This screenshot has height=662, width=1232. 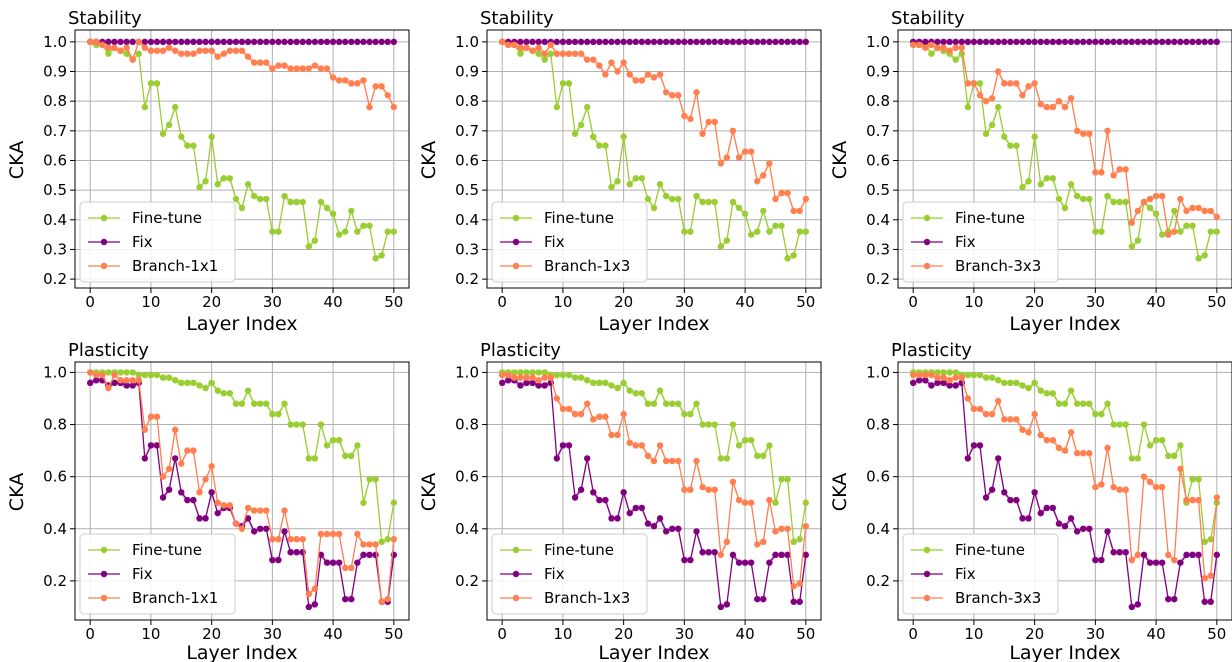 I want to click on y-tick-label: 0.4, so click(x=878, y=220).